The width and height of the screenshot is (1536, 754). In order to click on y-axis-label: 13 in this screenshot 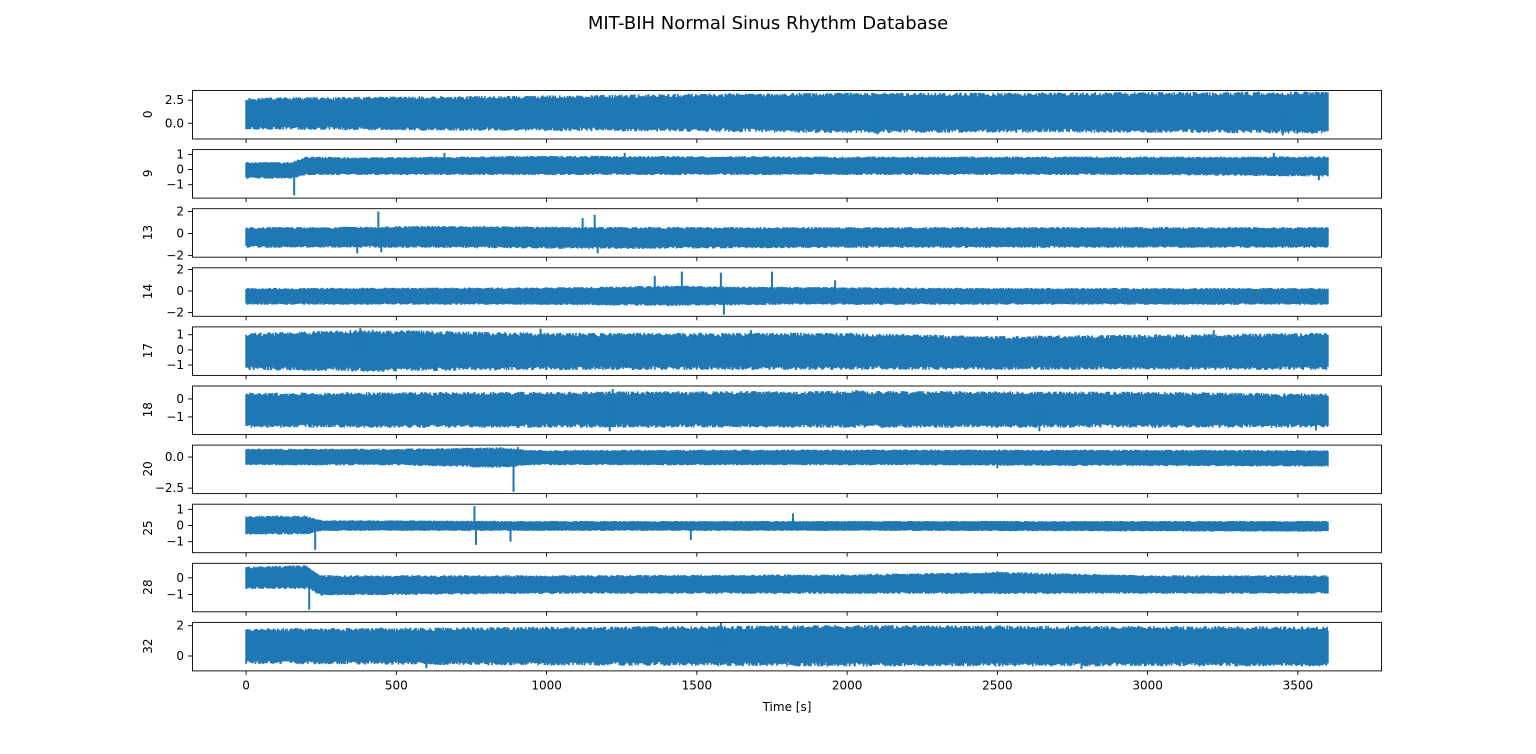, I will do `click(148, 232)`.